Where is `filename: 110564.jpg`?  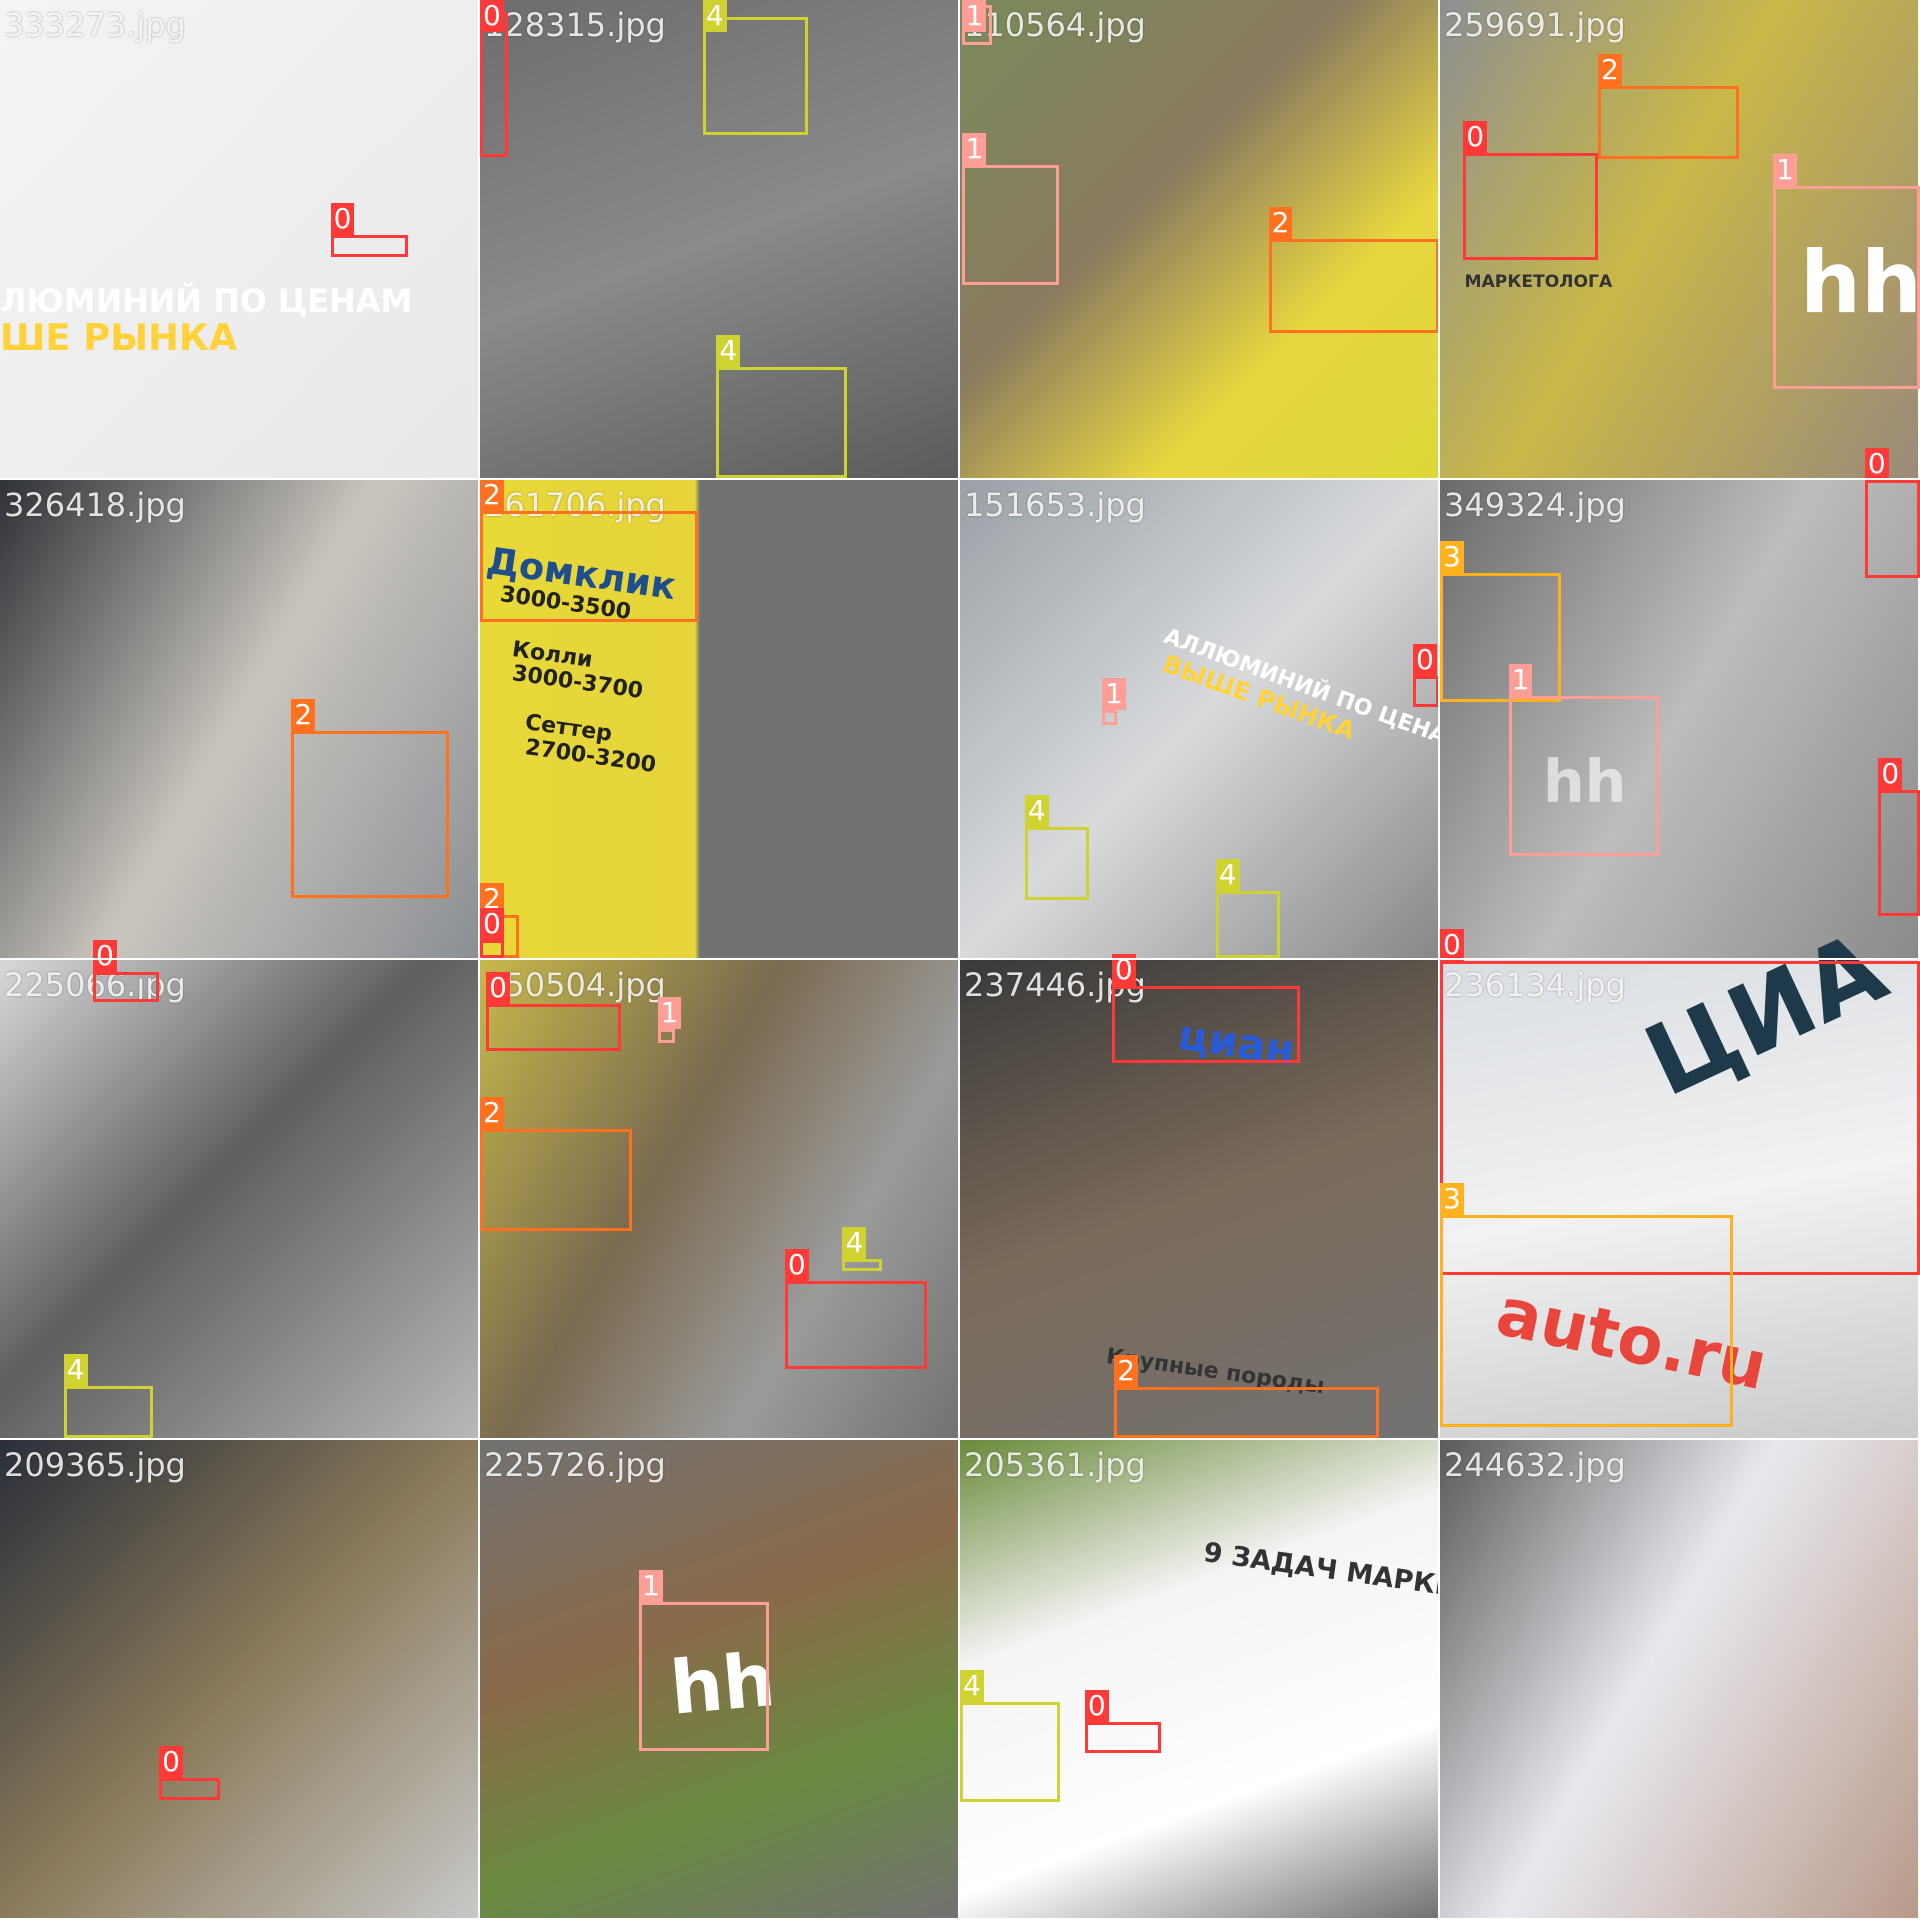
filename: 110564.jpg is located at coordinates (1055, 25).